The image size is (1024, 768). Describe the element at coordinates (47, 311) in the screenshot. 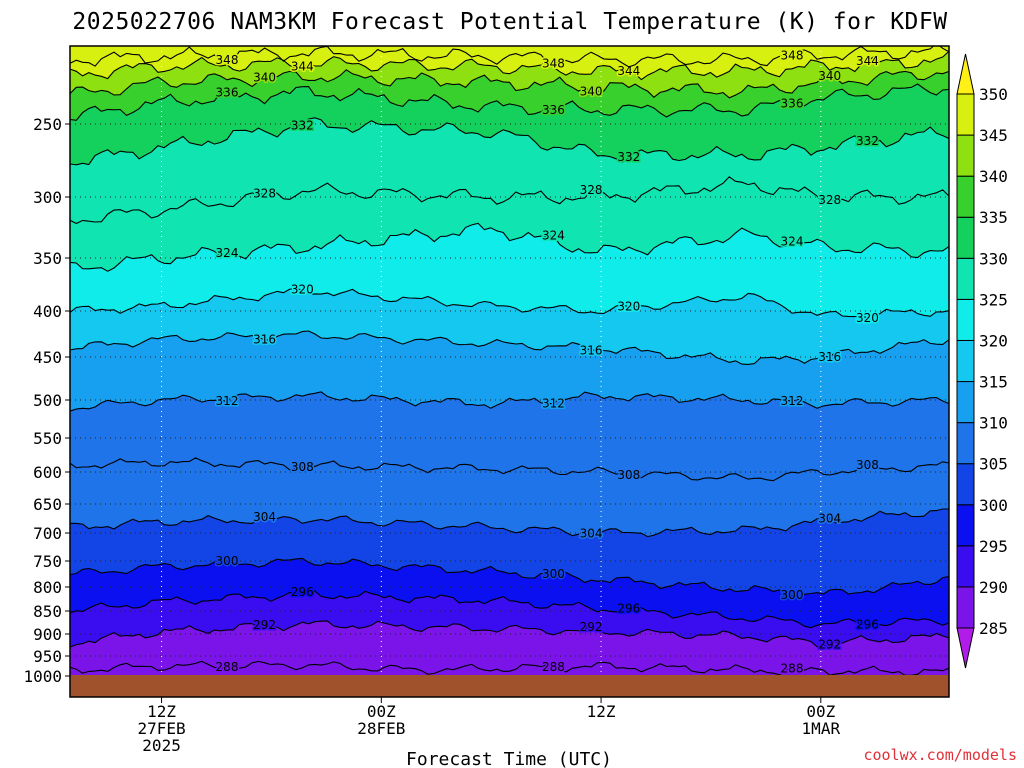

I see `y-tick-label: 400` at that location.